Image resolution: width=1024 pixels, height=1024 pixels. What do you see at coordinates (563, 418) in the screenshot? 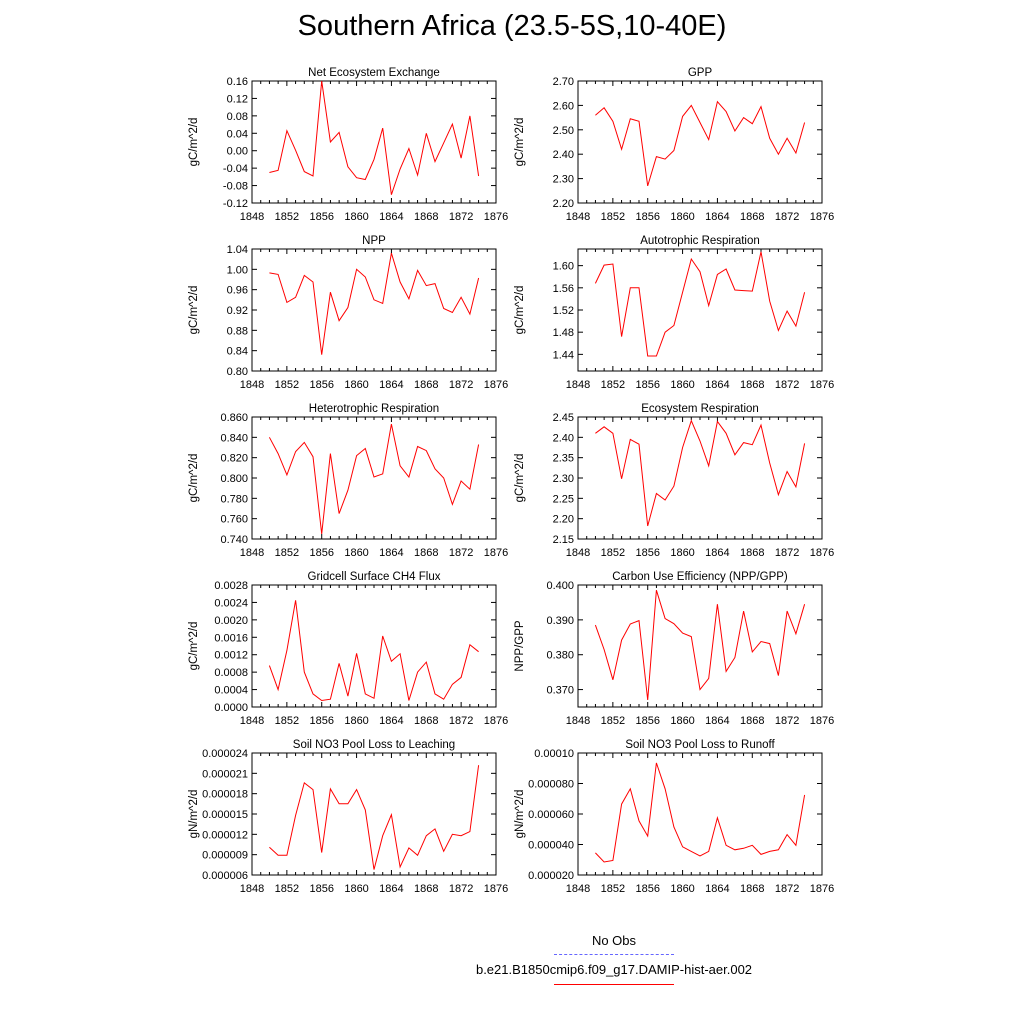
I see `y-tick-label: 2.45` at bounding box center [563, 418].